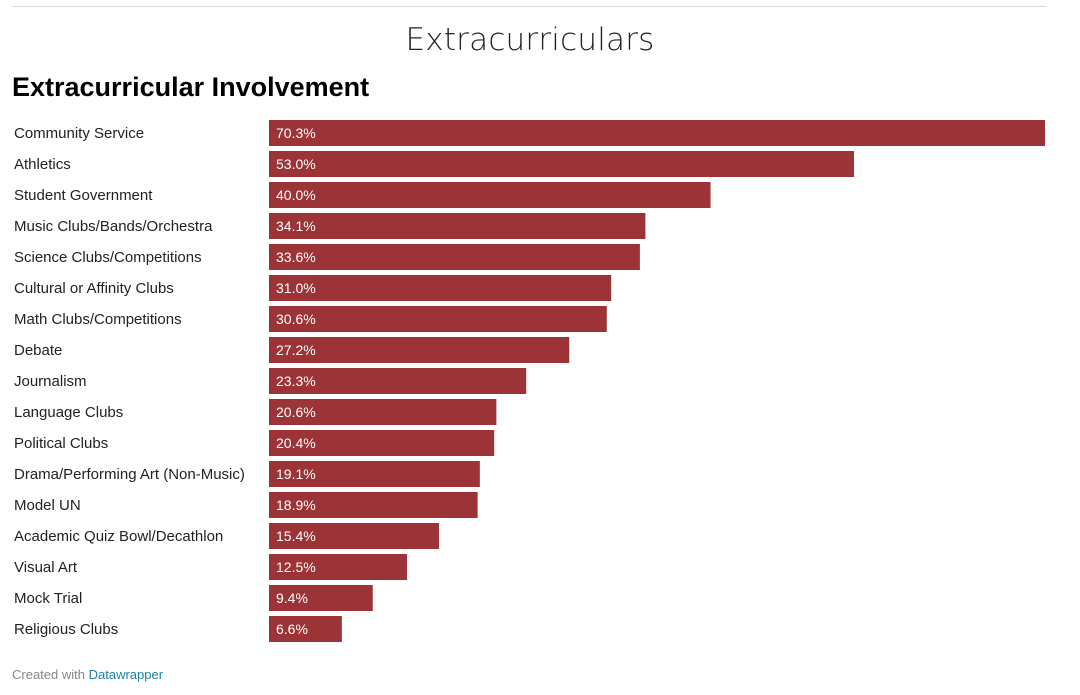  What do you see at coordinates (193, 598) in the screenshot?
I see `bar-row: Mock Trial 9.4%` at bounding box center [193, 598].